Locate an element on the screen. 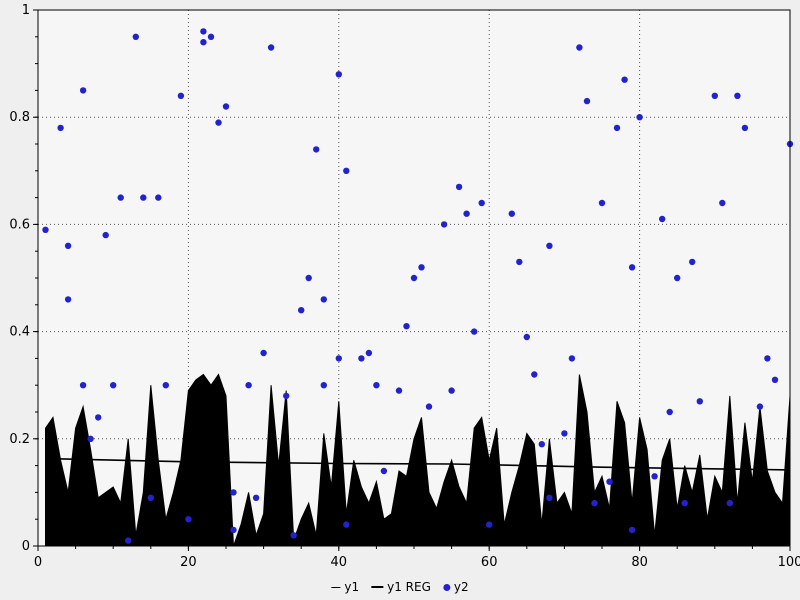  y2-dot-icon is located at coordinates (446, 587).